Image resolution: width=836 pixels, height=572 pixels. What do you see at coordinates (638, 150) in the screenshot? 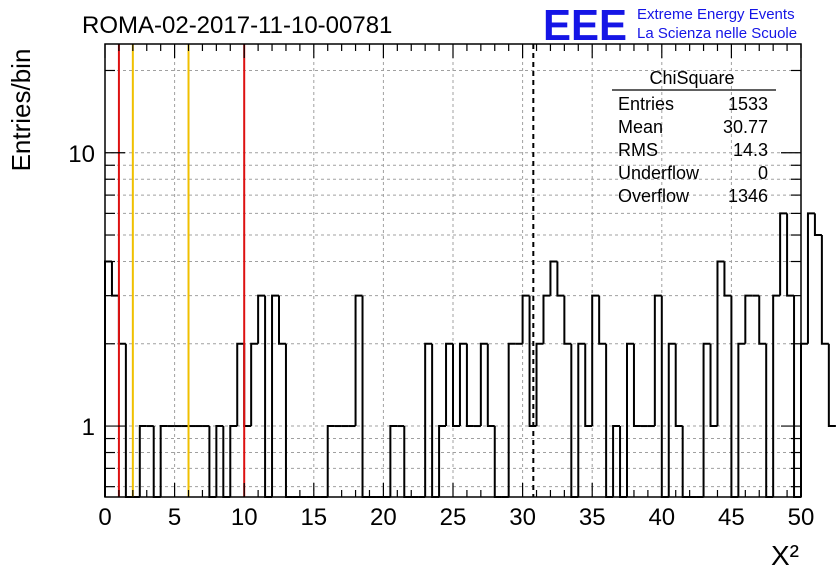
I see `stats-row-label: RMS` at bounding box center [638, 150].